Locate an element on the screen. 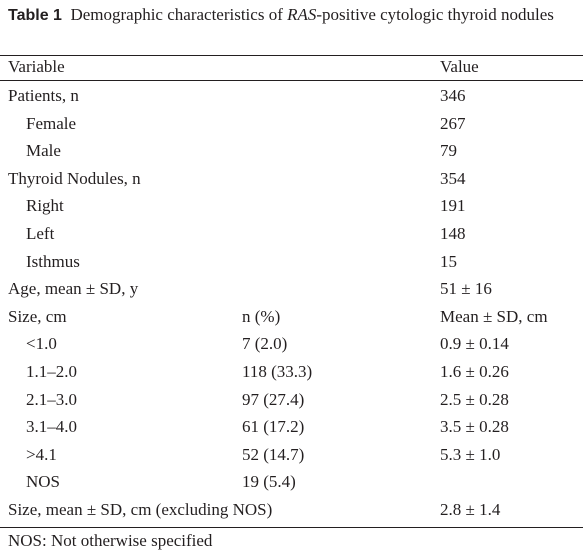 Image resolution: width=583 pixels, height=556 pixels. variable-cell: Right is located at coordinates (45, 206).